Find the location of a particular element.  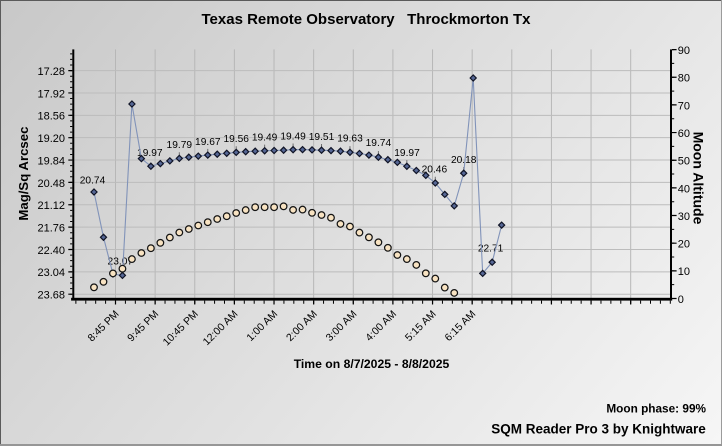

svg-text: 22.40 is located at coordinates (51, 251).